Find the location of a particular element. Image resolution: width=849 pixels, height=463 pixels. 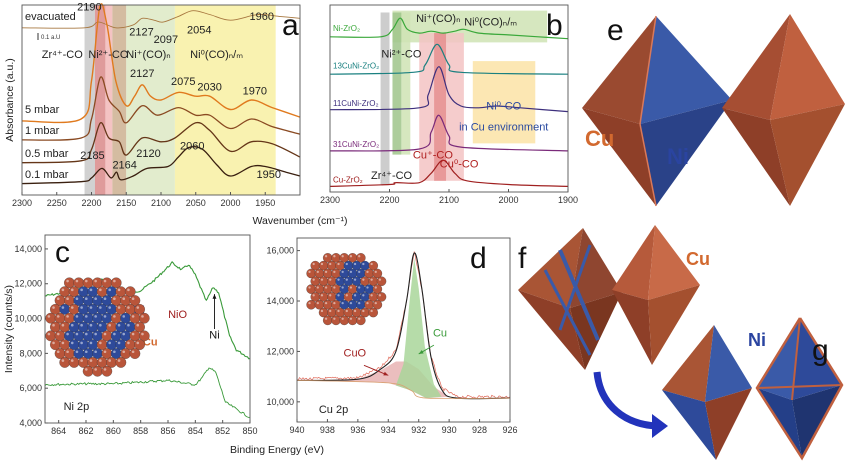

x-tick-label: 2050 is located at coordinates (196, 203).